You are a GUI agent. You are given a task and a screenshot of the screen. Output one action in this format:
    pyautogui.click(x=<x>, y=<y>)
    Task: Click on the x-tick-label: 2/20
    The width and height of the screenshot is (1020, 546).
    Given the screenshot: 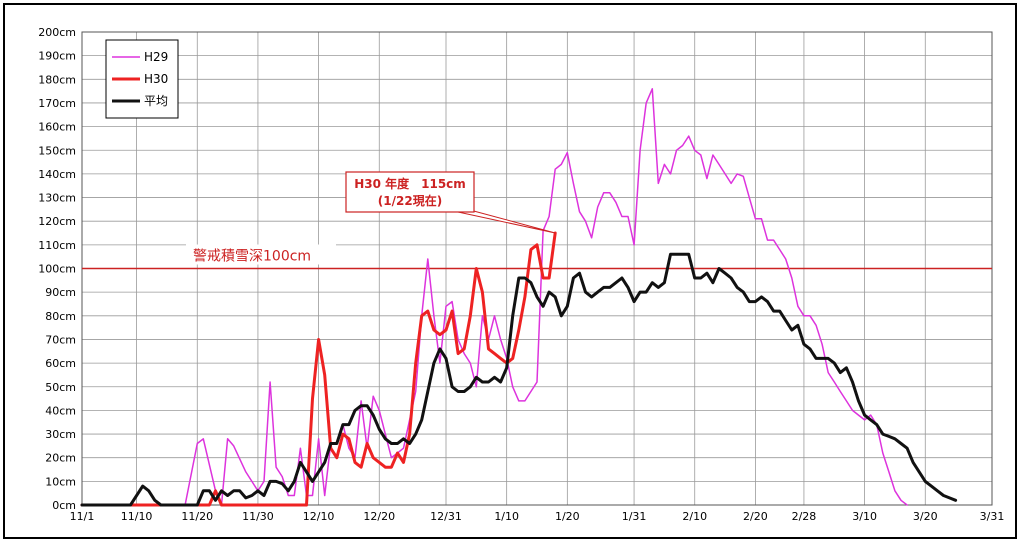 What is the action you would take?
    pyautogui.click(x=755, y=516)
    